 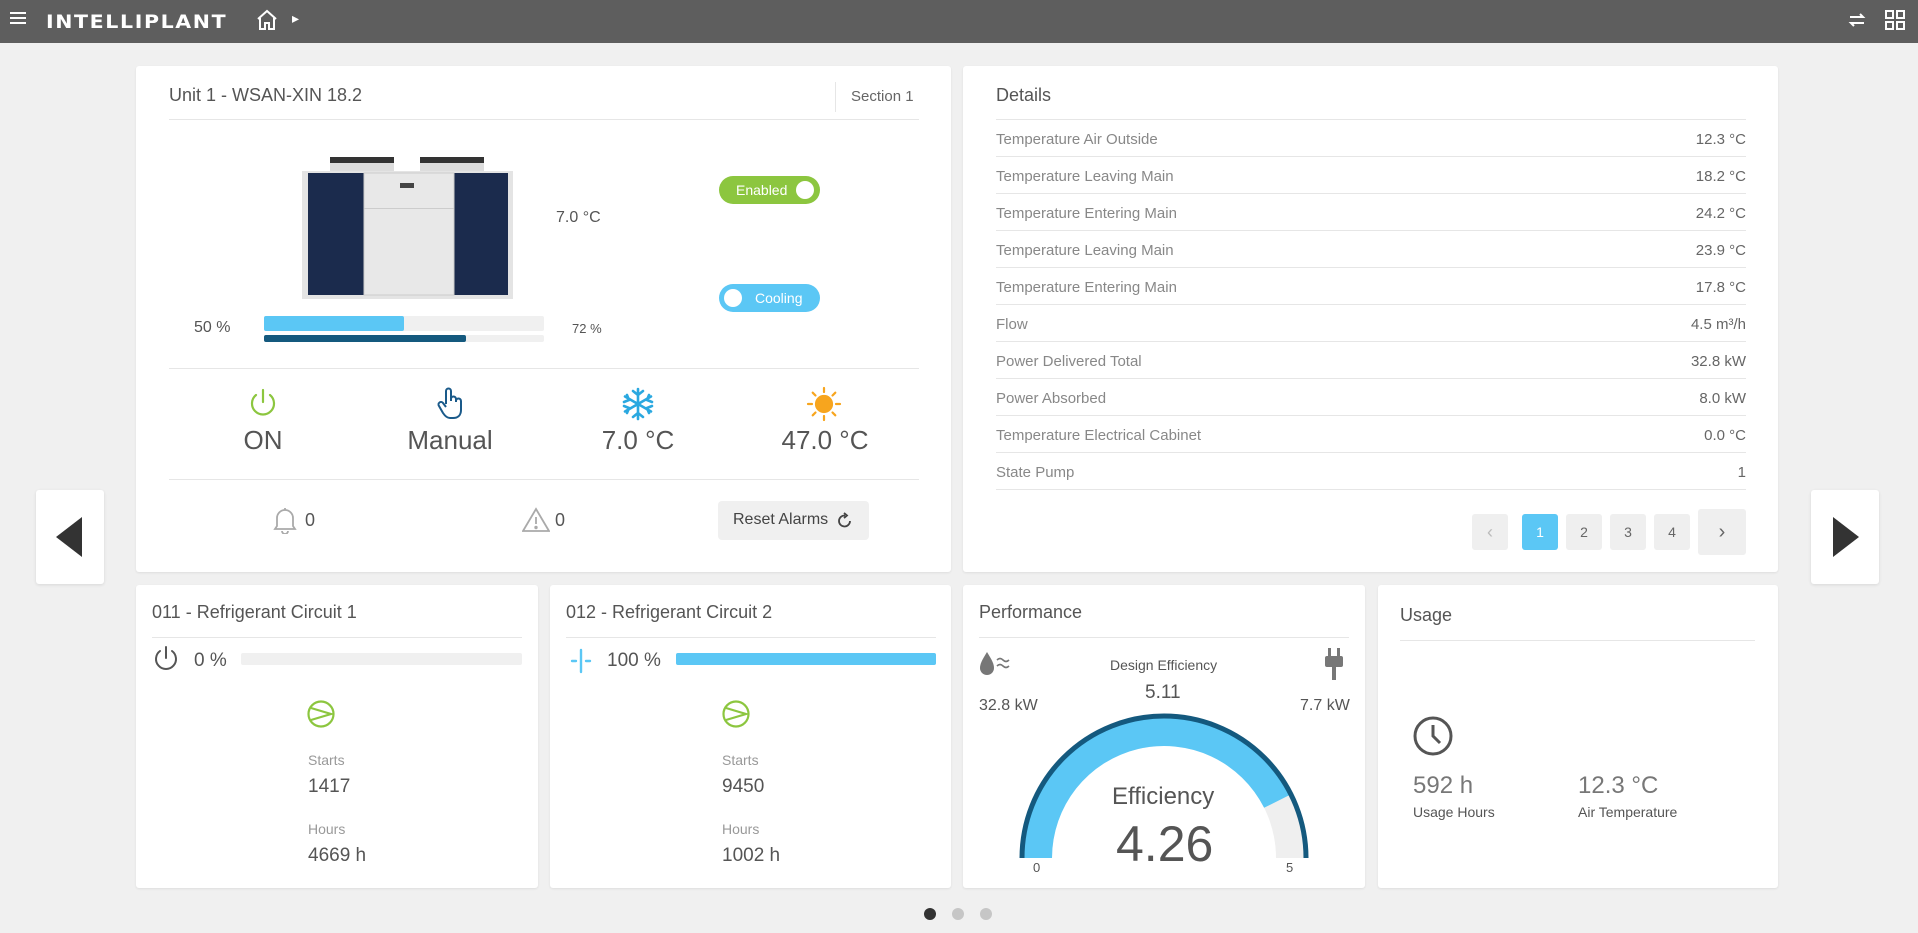 I want to click on performance-title: Performance, so click(x=1031, y=612).